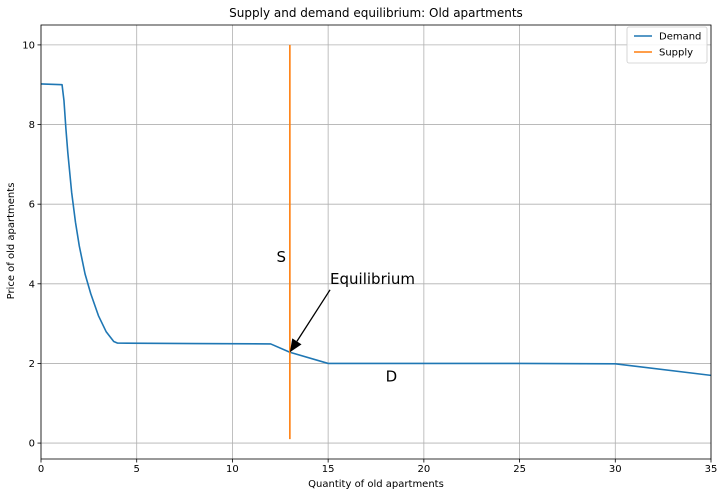  What do you see at coordinates (41, 469) in the screenshot?
I see `x-tick-label: 0` at bounding box center [41, 469].